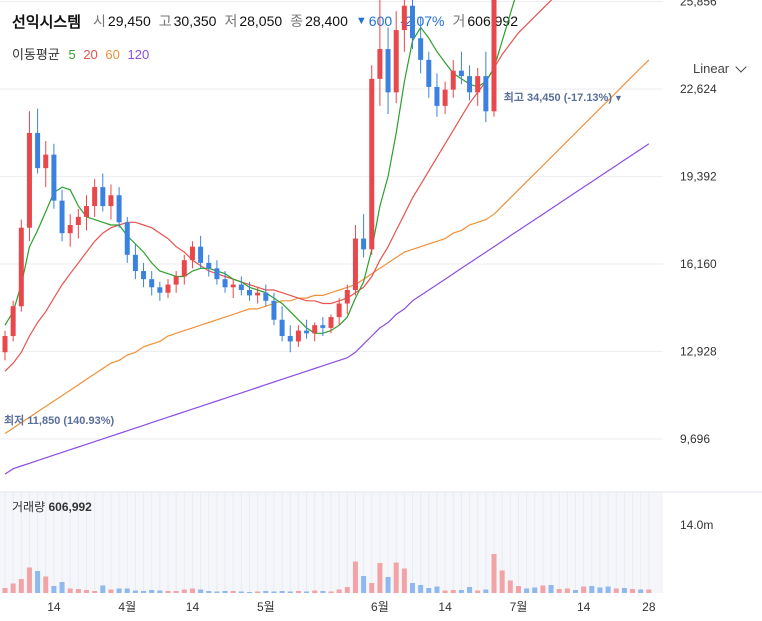 Image resolution: width=762 pixels, height=621 pixels. I want to click on max-down-arrow-icon: ▼, so click(618, 98).